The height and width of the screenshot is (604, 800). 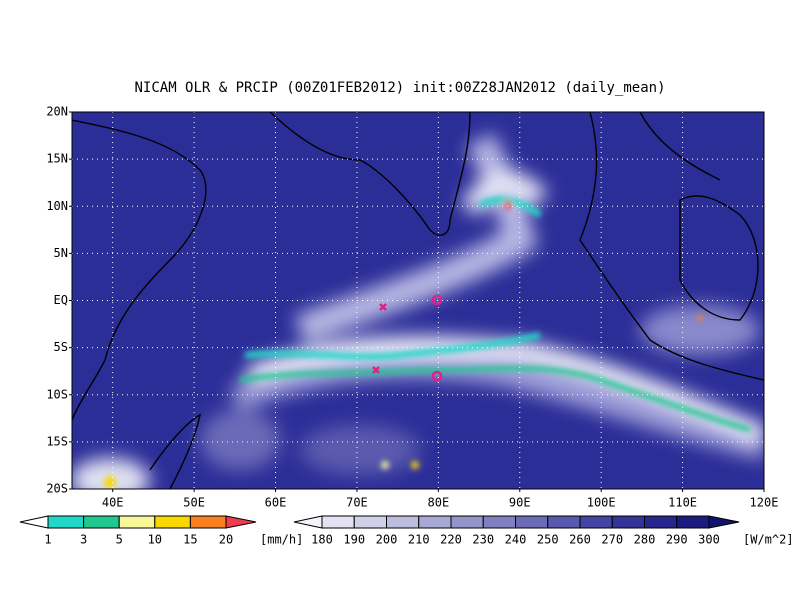 What do you see at coordinates (276, 503) in the screenshot?
I see `lon-label: 60E` at bounding box center [276, 503].